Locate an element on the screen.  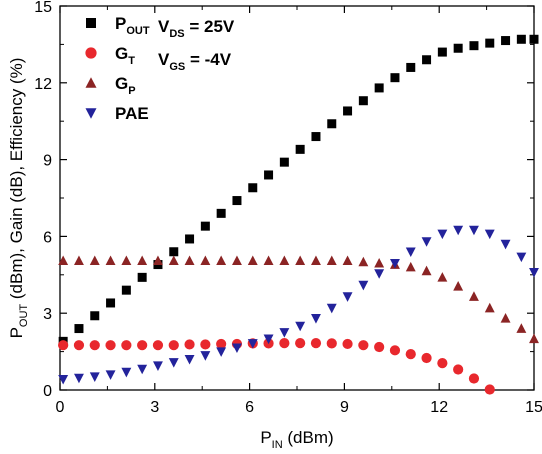
legend-marker-pout is located at coordinates (91, 23).